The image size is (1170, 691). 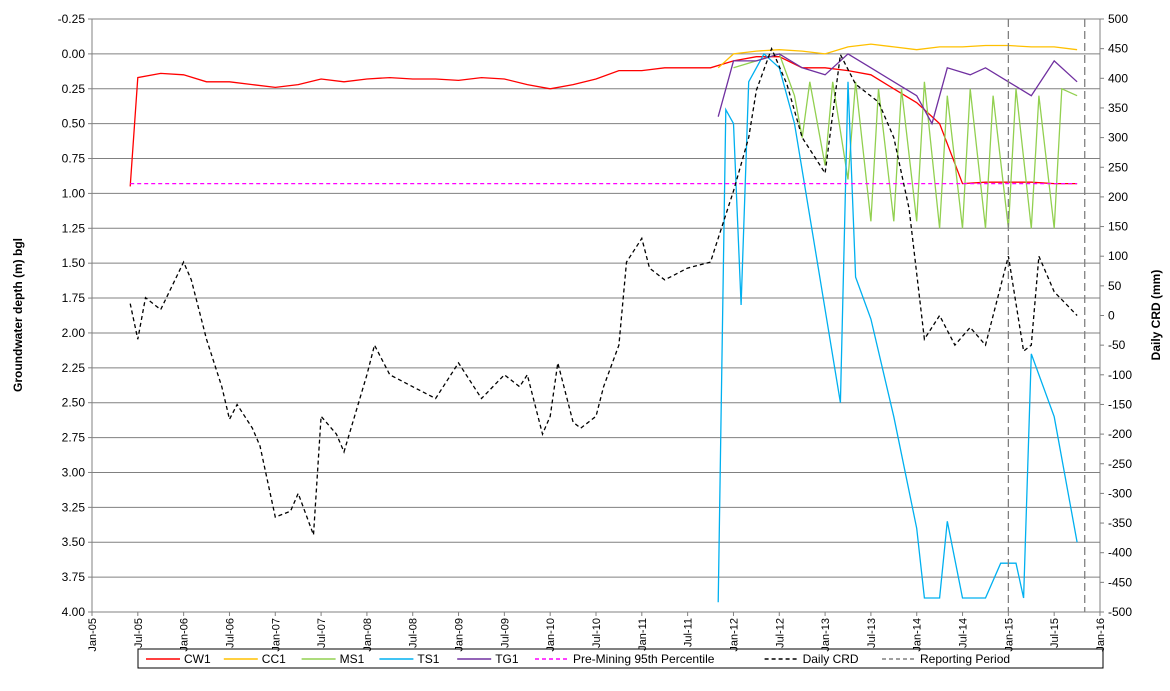 What do you see at coordinates (74, 577) in the screenshot?
I see `y-tick-label: 3.75` at bounding box center [74, 577].